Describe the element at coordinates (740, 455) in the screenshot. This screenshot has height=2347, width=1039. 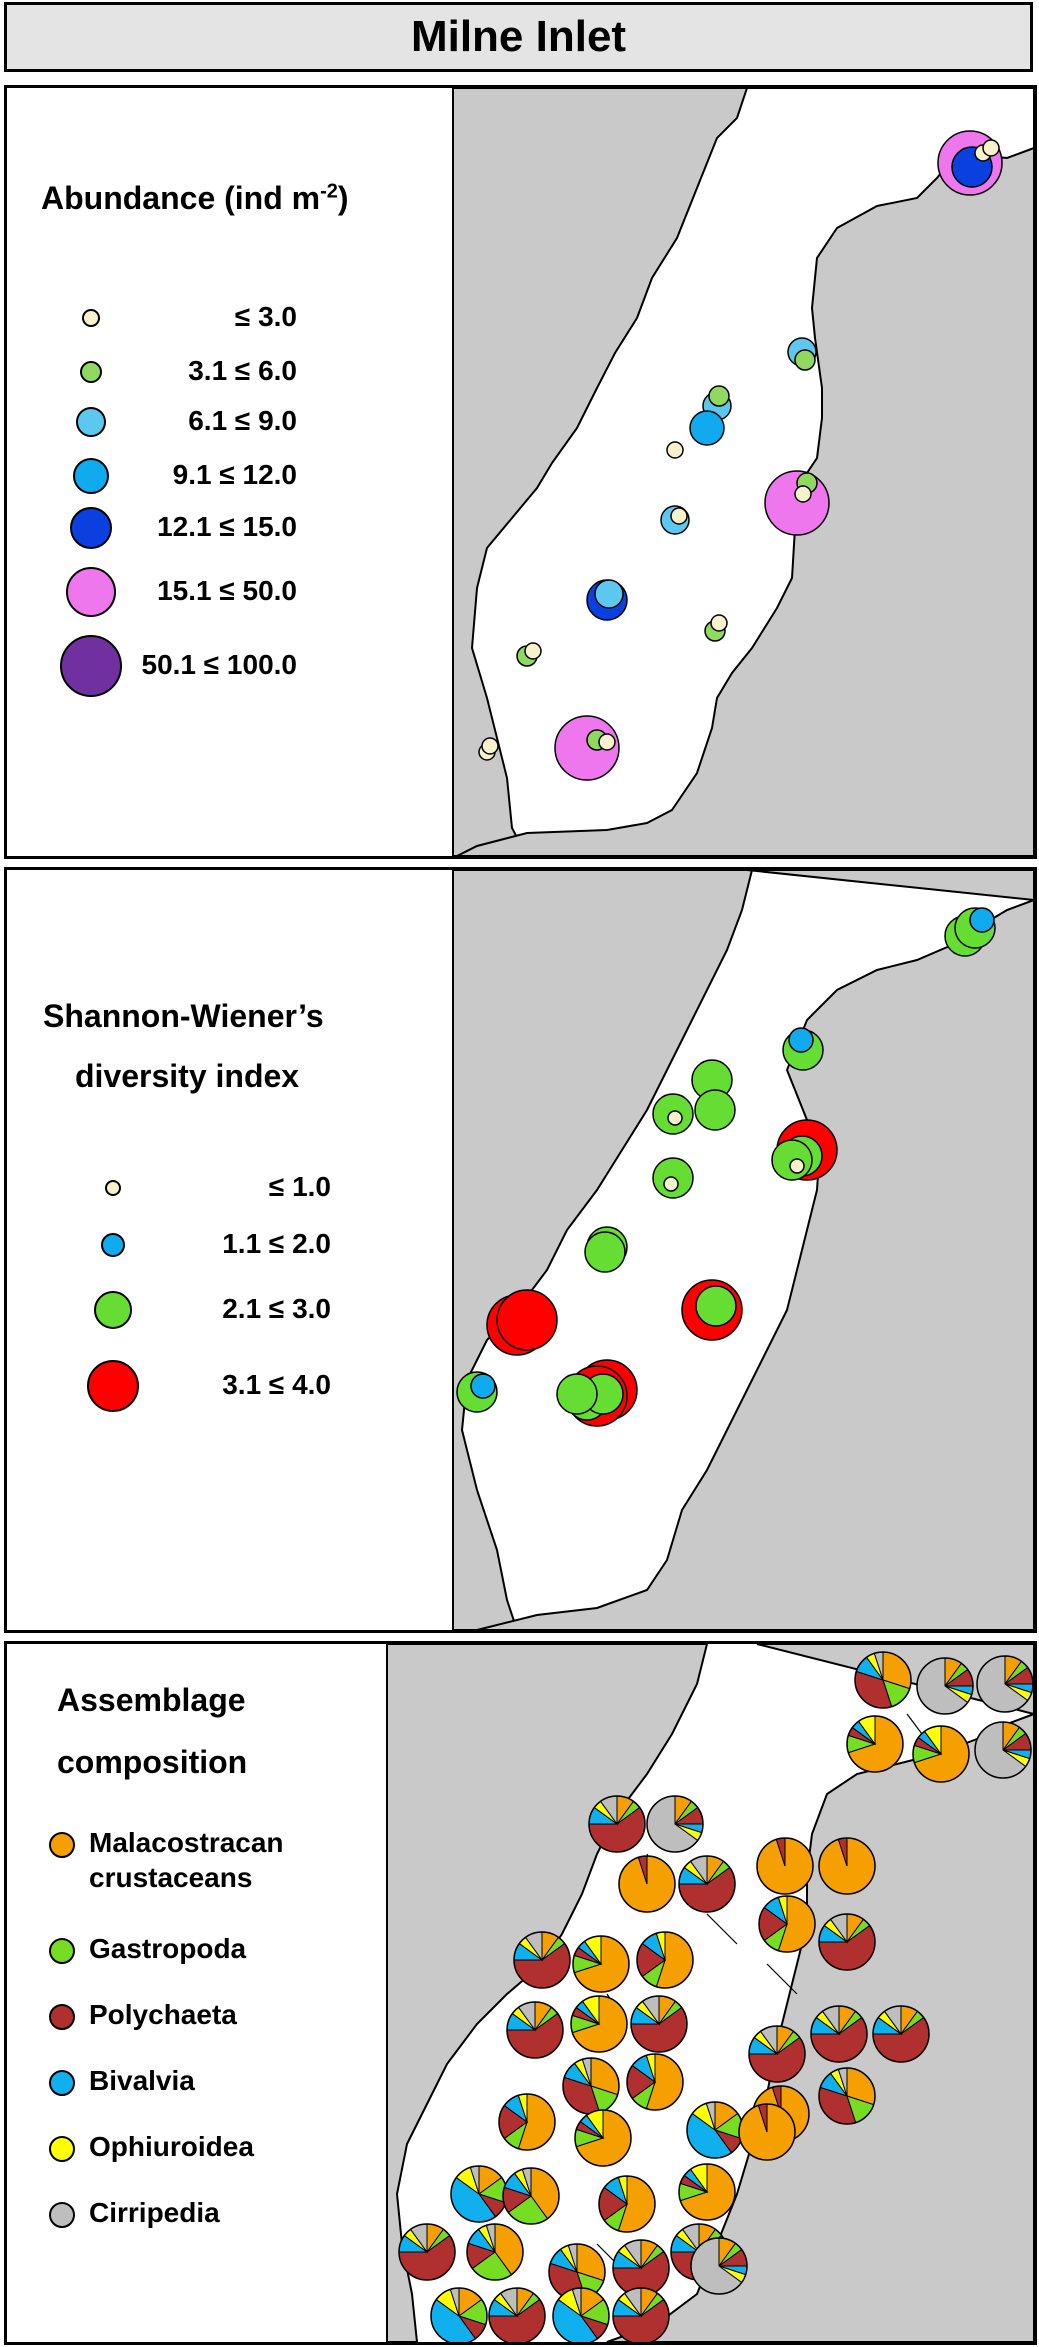
I see `abundance-site-markers` at that location.